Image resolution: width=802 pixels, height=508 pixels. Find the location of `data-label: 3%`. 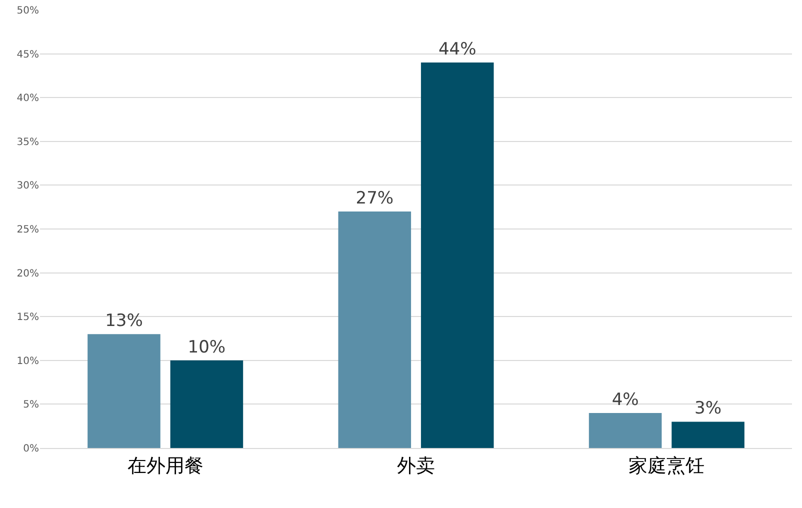

data-label: 3% is located at coordinates (708, 408).